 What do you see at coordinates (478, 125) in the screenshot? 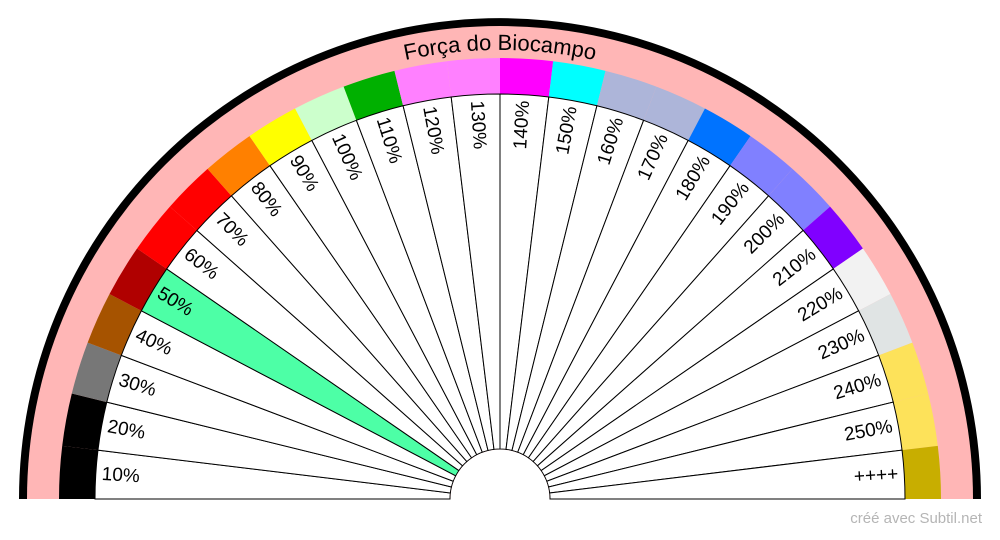
I see `sector-label: 130%` at bounding box center [478, 125].